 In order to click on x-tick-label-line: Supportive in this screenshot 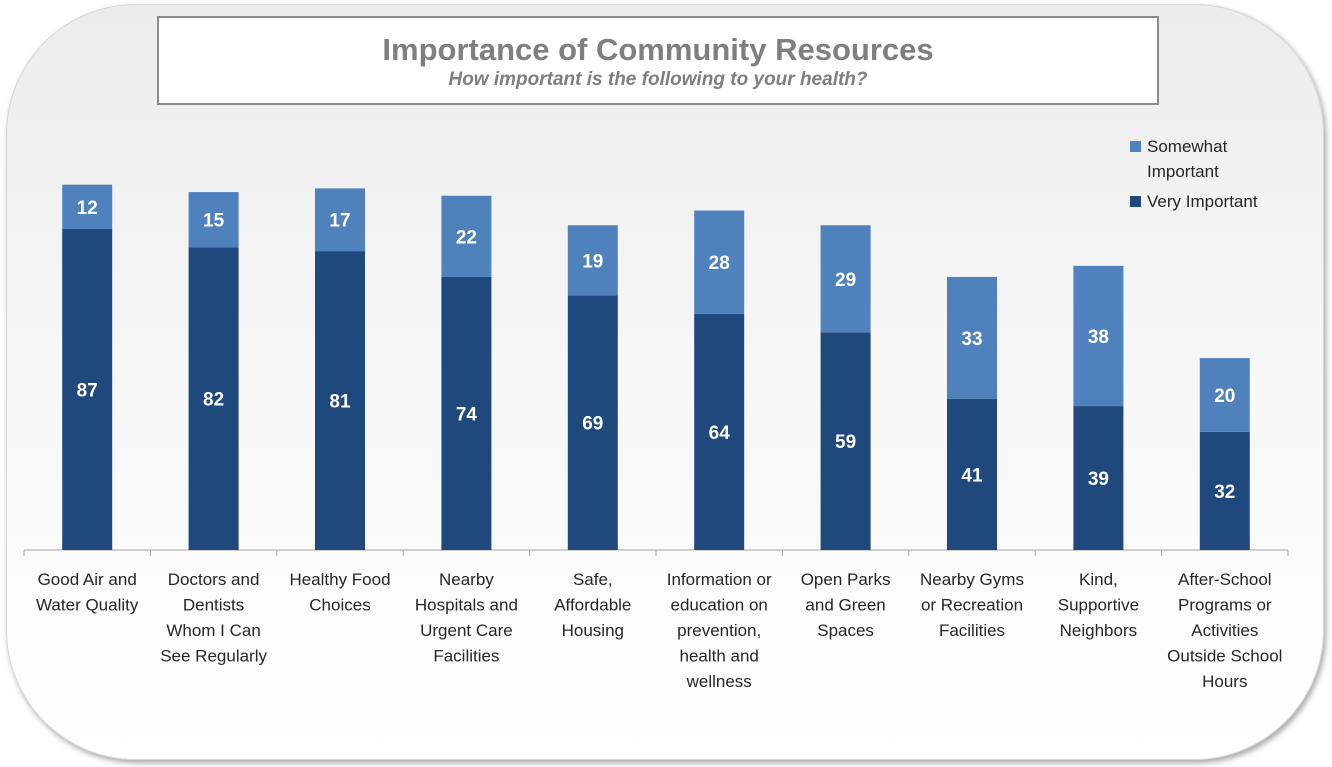, I will do `click(1098, 605)`.